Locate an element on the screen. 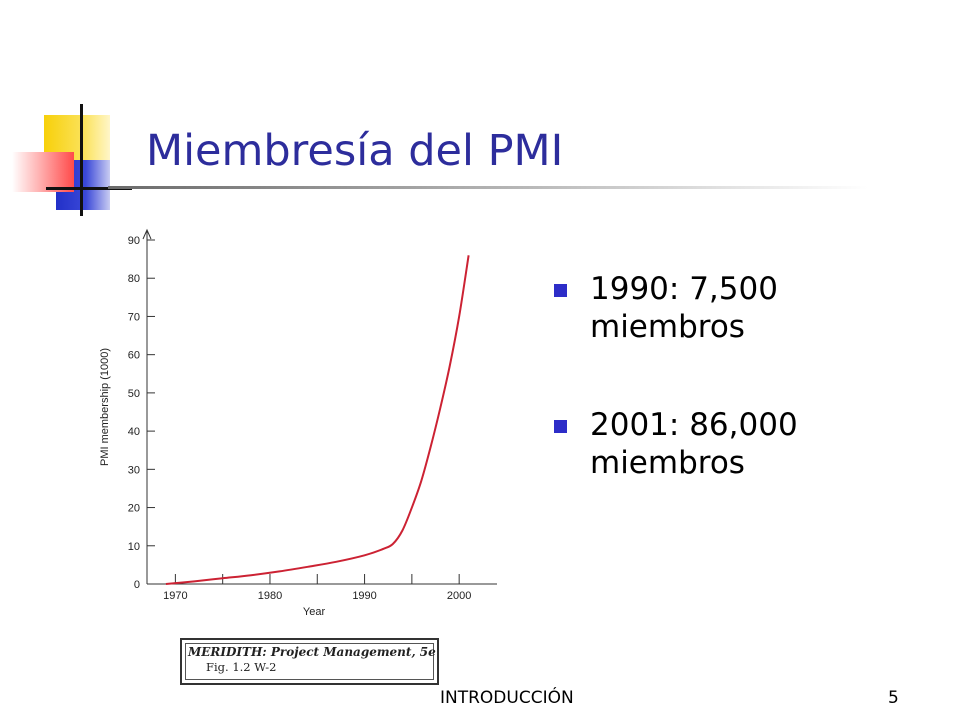  title-underline is located at coordinates (488, 187).